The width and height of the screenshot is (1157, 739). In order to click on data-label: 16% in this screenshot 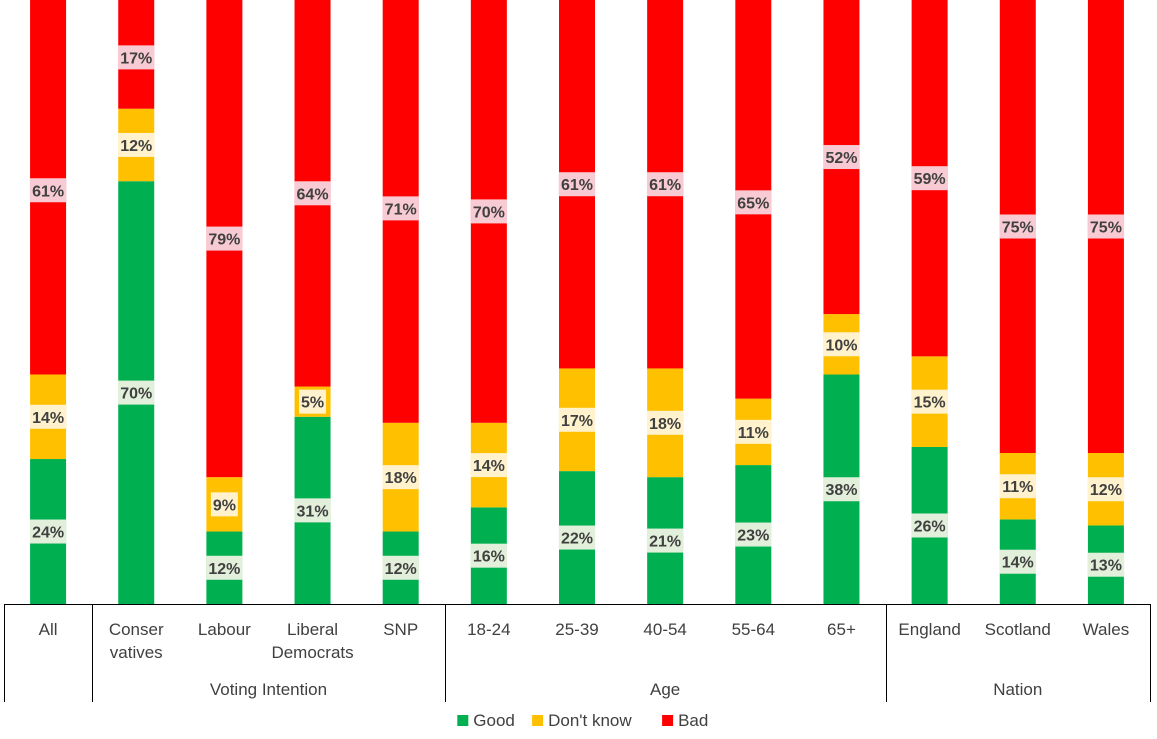, I will do `click(489, 555)`.